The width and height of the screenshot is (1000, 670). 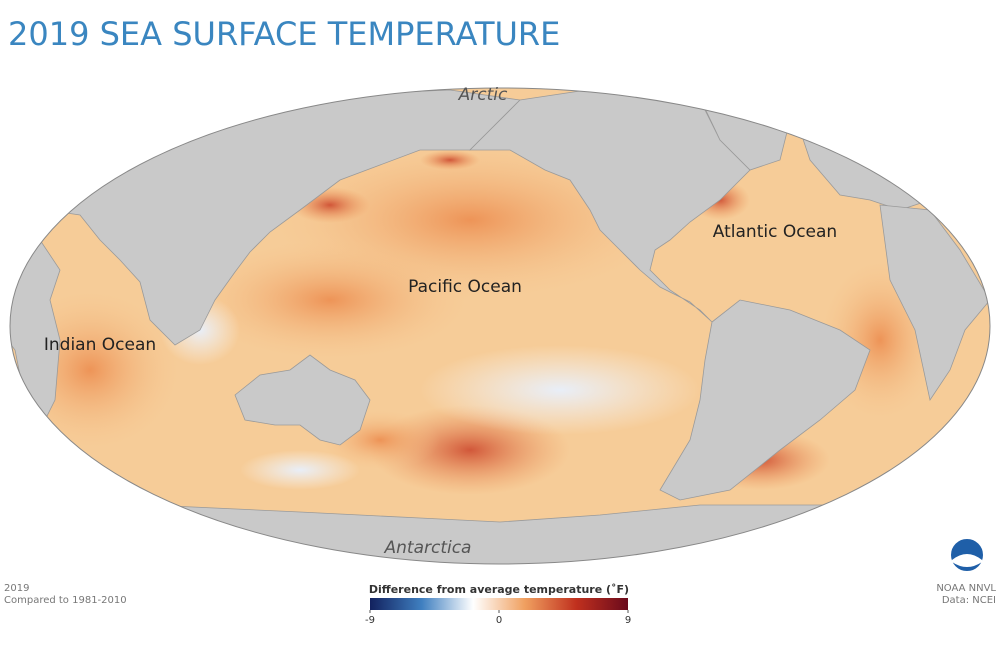 What do you see at coordinates (775, 232) in the screenshot?
I see `map-label: Atlantic Ocean` at bounding box center [775, 232].